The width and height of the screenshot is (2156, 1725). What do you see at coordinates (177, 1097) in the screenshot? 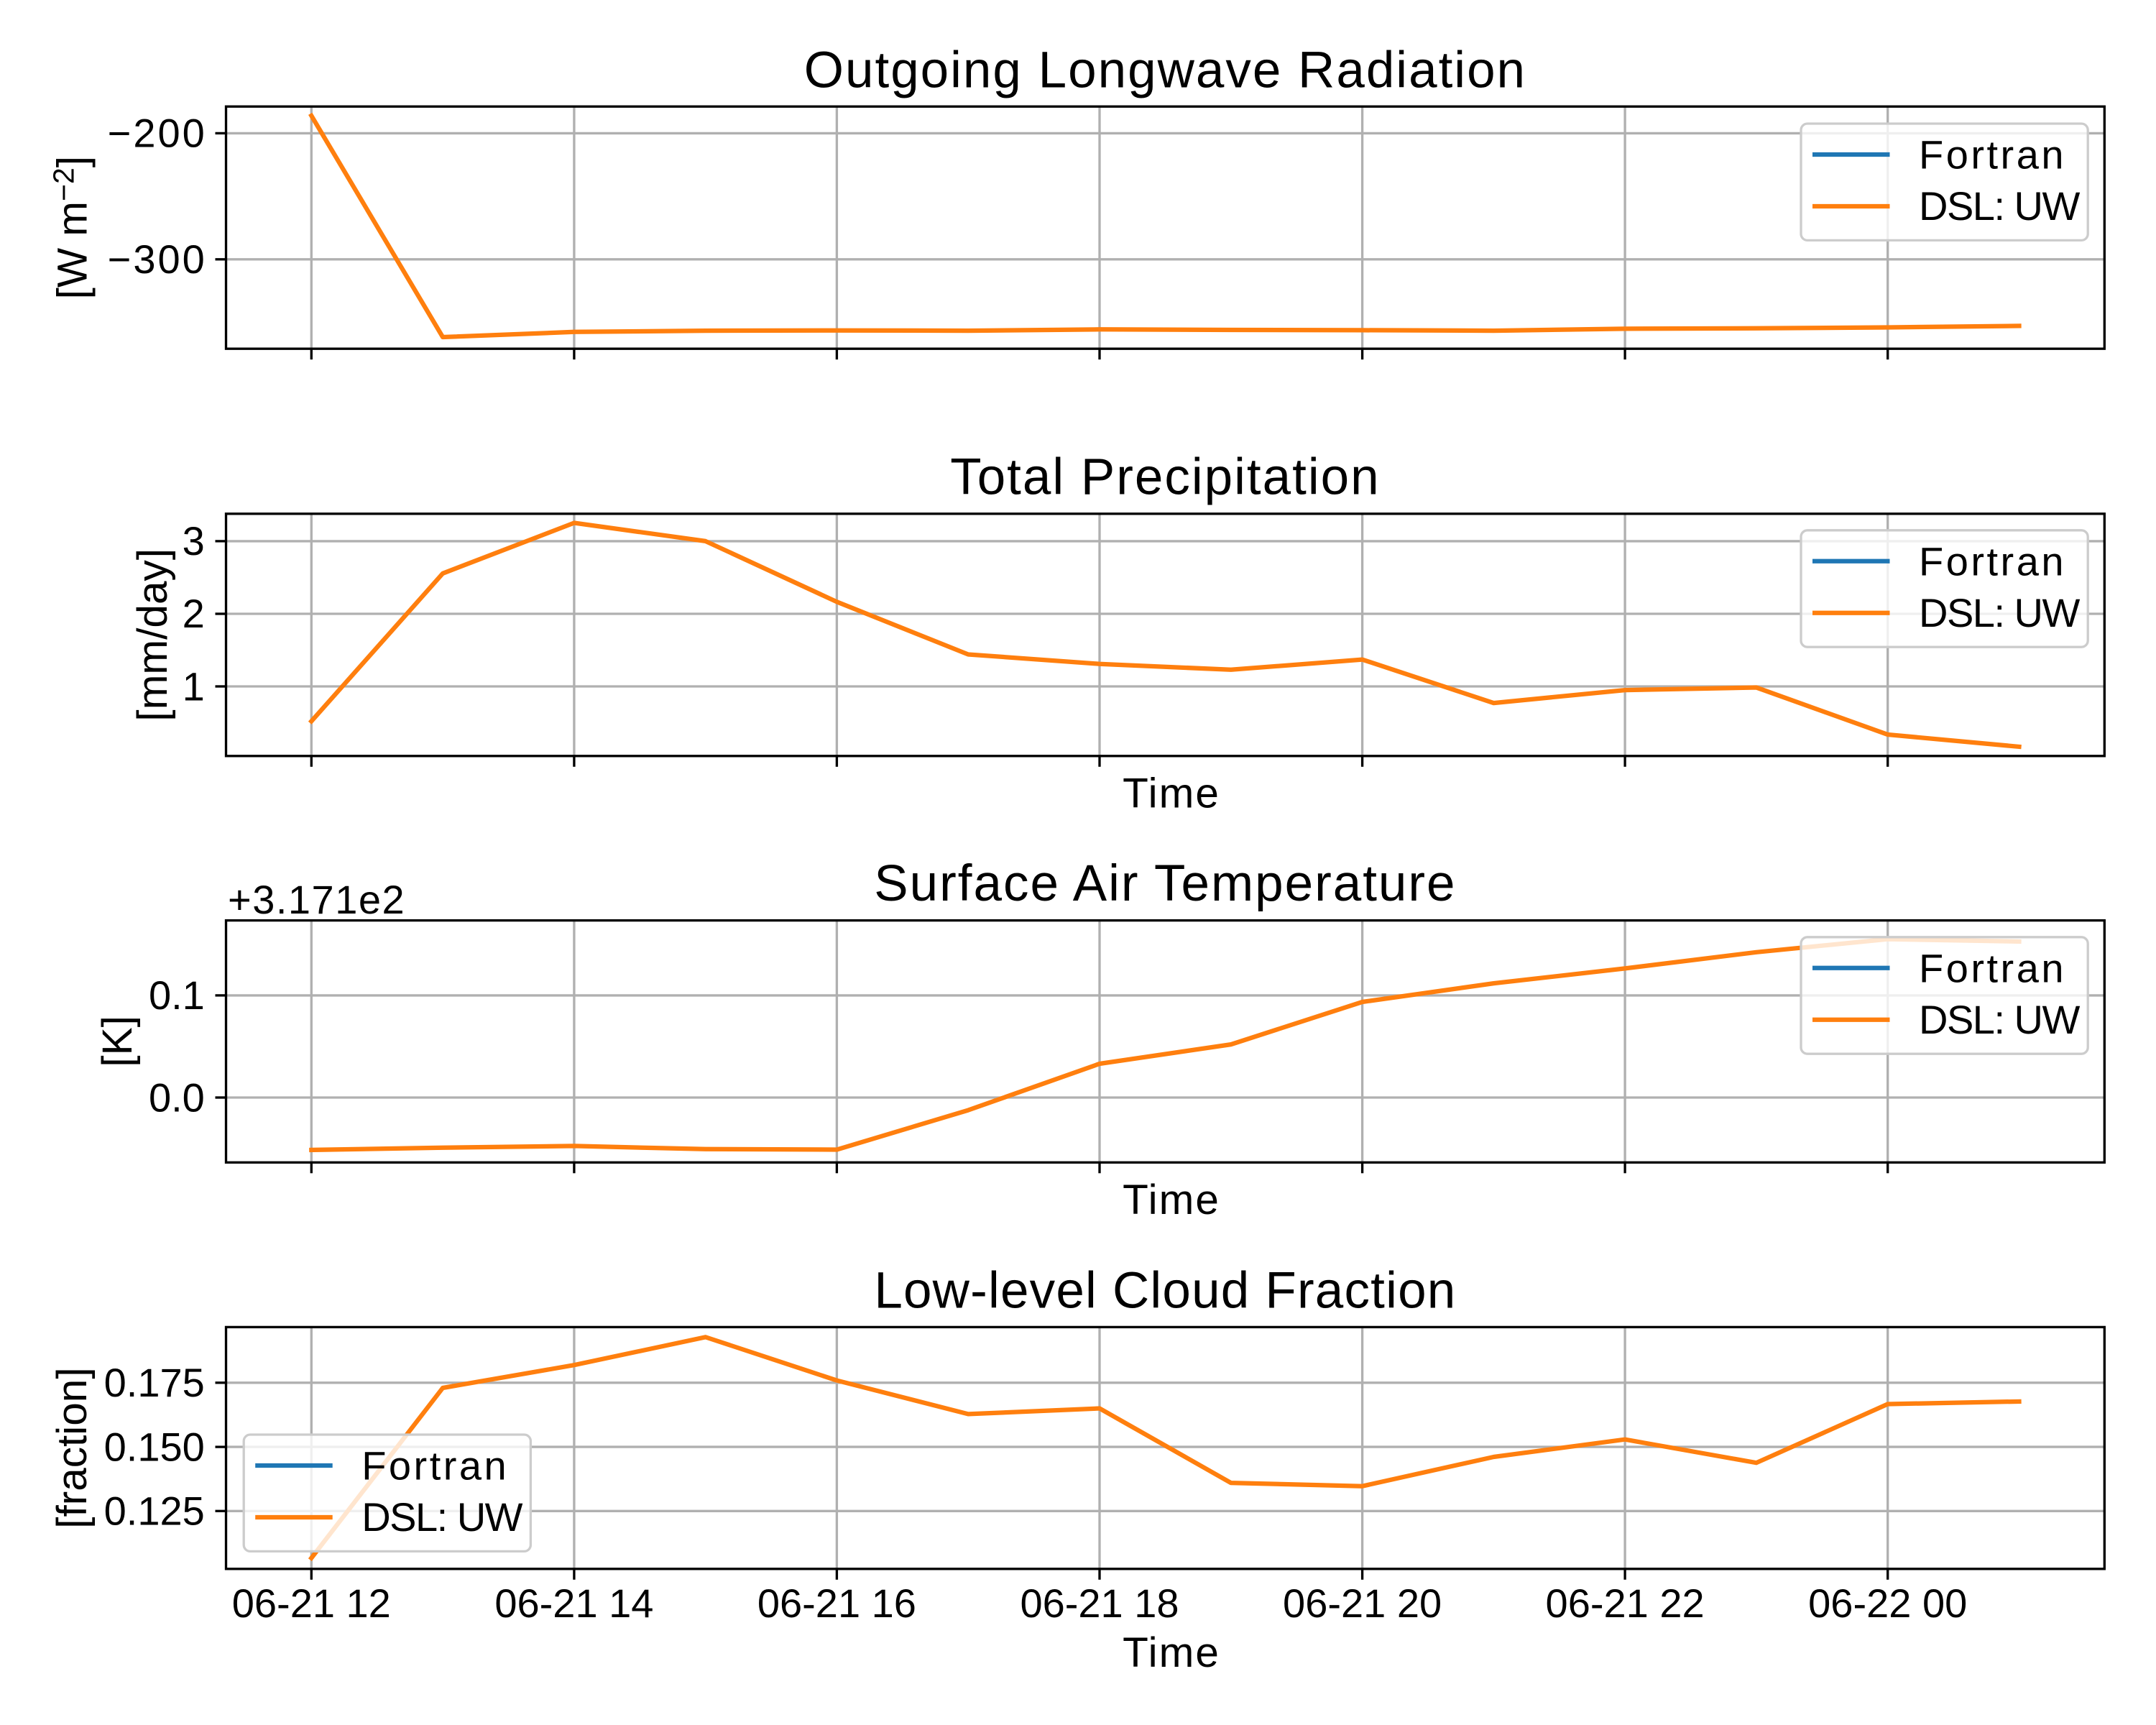
I see `svg-text: 0.0` at bounding box center [177, 1097].